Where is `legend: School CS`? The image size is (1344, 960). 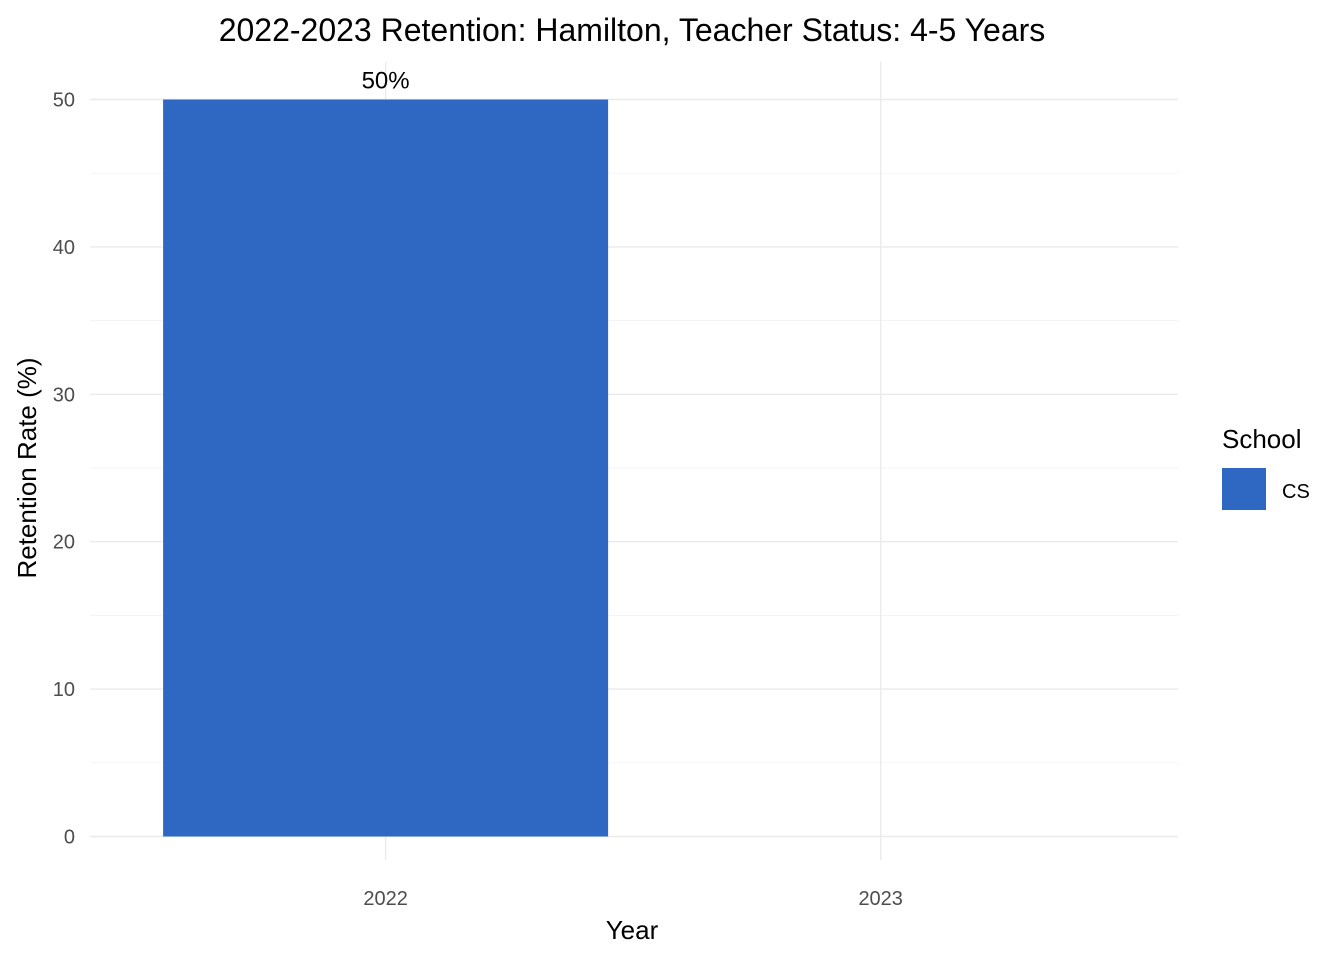 legend: School CS is located at coordinates (1266, 467).